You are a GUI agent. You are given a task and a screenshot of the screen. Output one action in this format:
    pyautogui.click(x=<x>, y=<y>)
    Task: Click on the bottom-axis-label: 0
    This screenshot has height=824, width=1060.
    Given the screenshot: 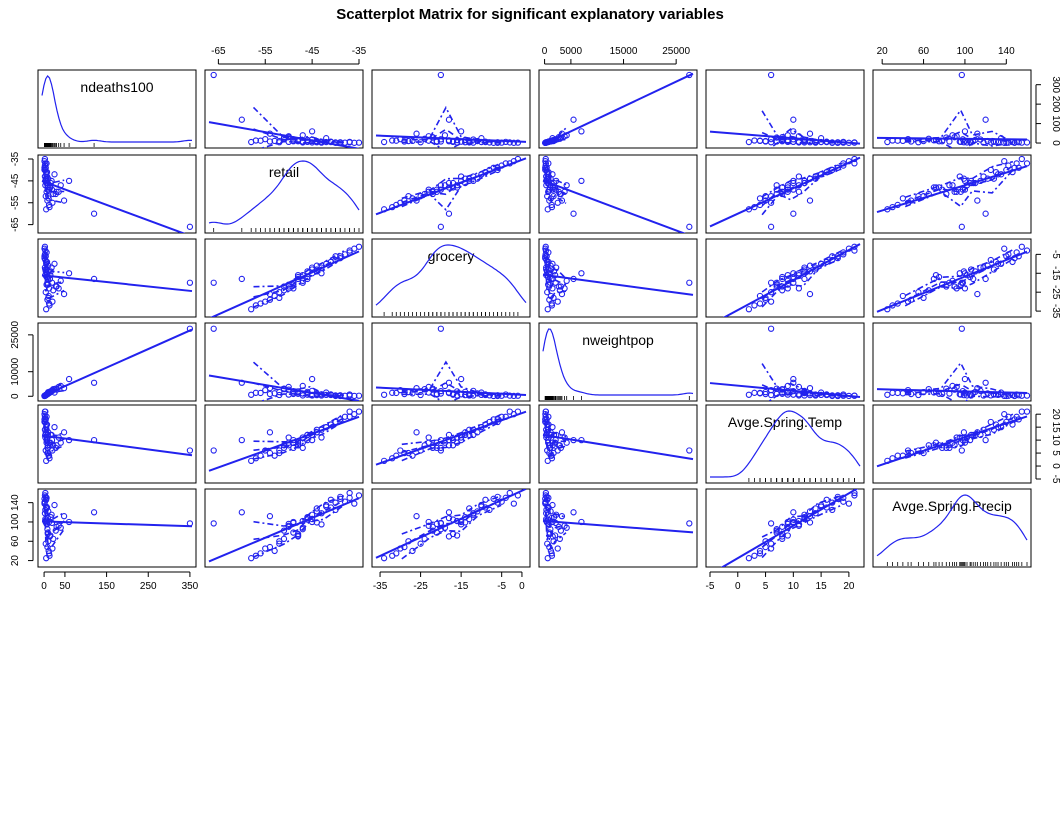 What is the action you would take?
    pyautogui.click(x=522, y=586)
    